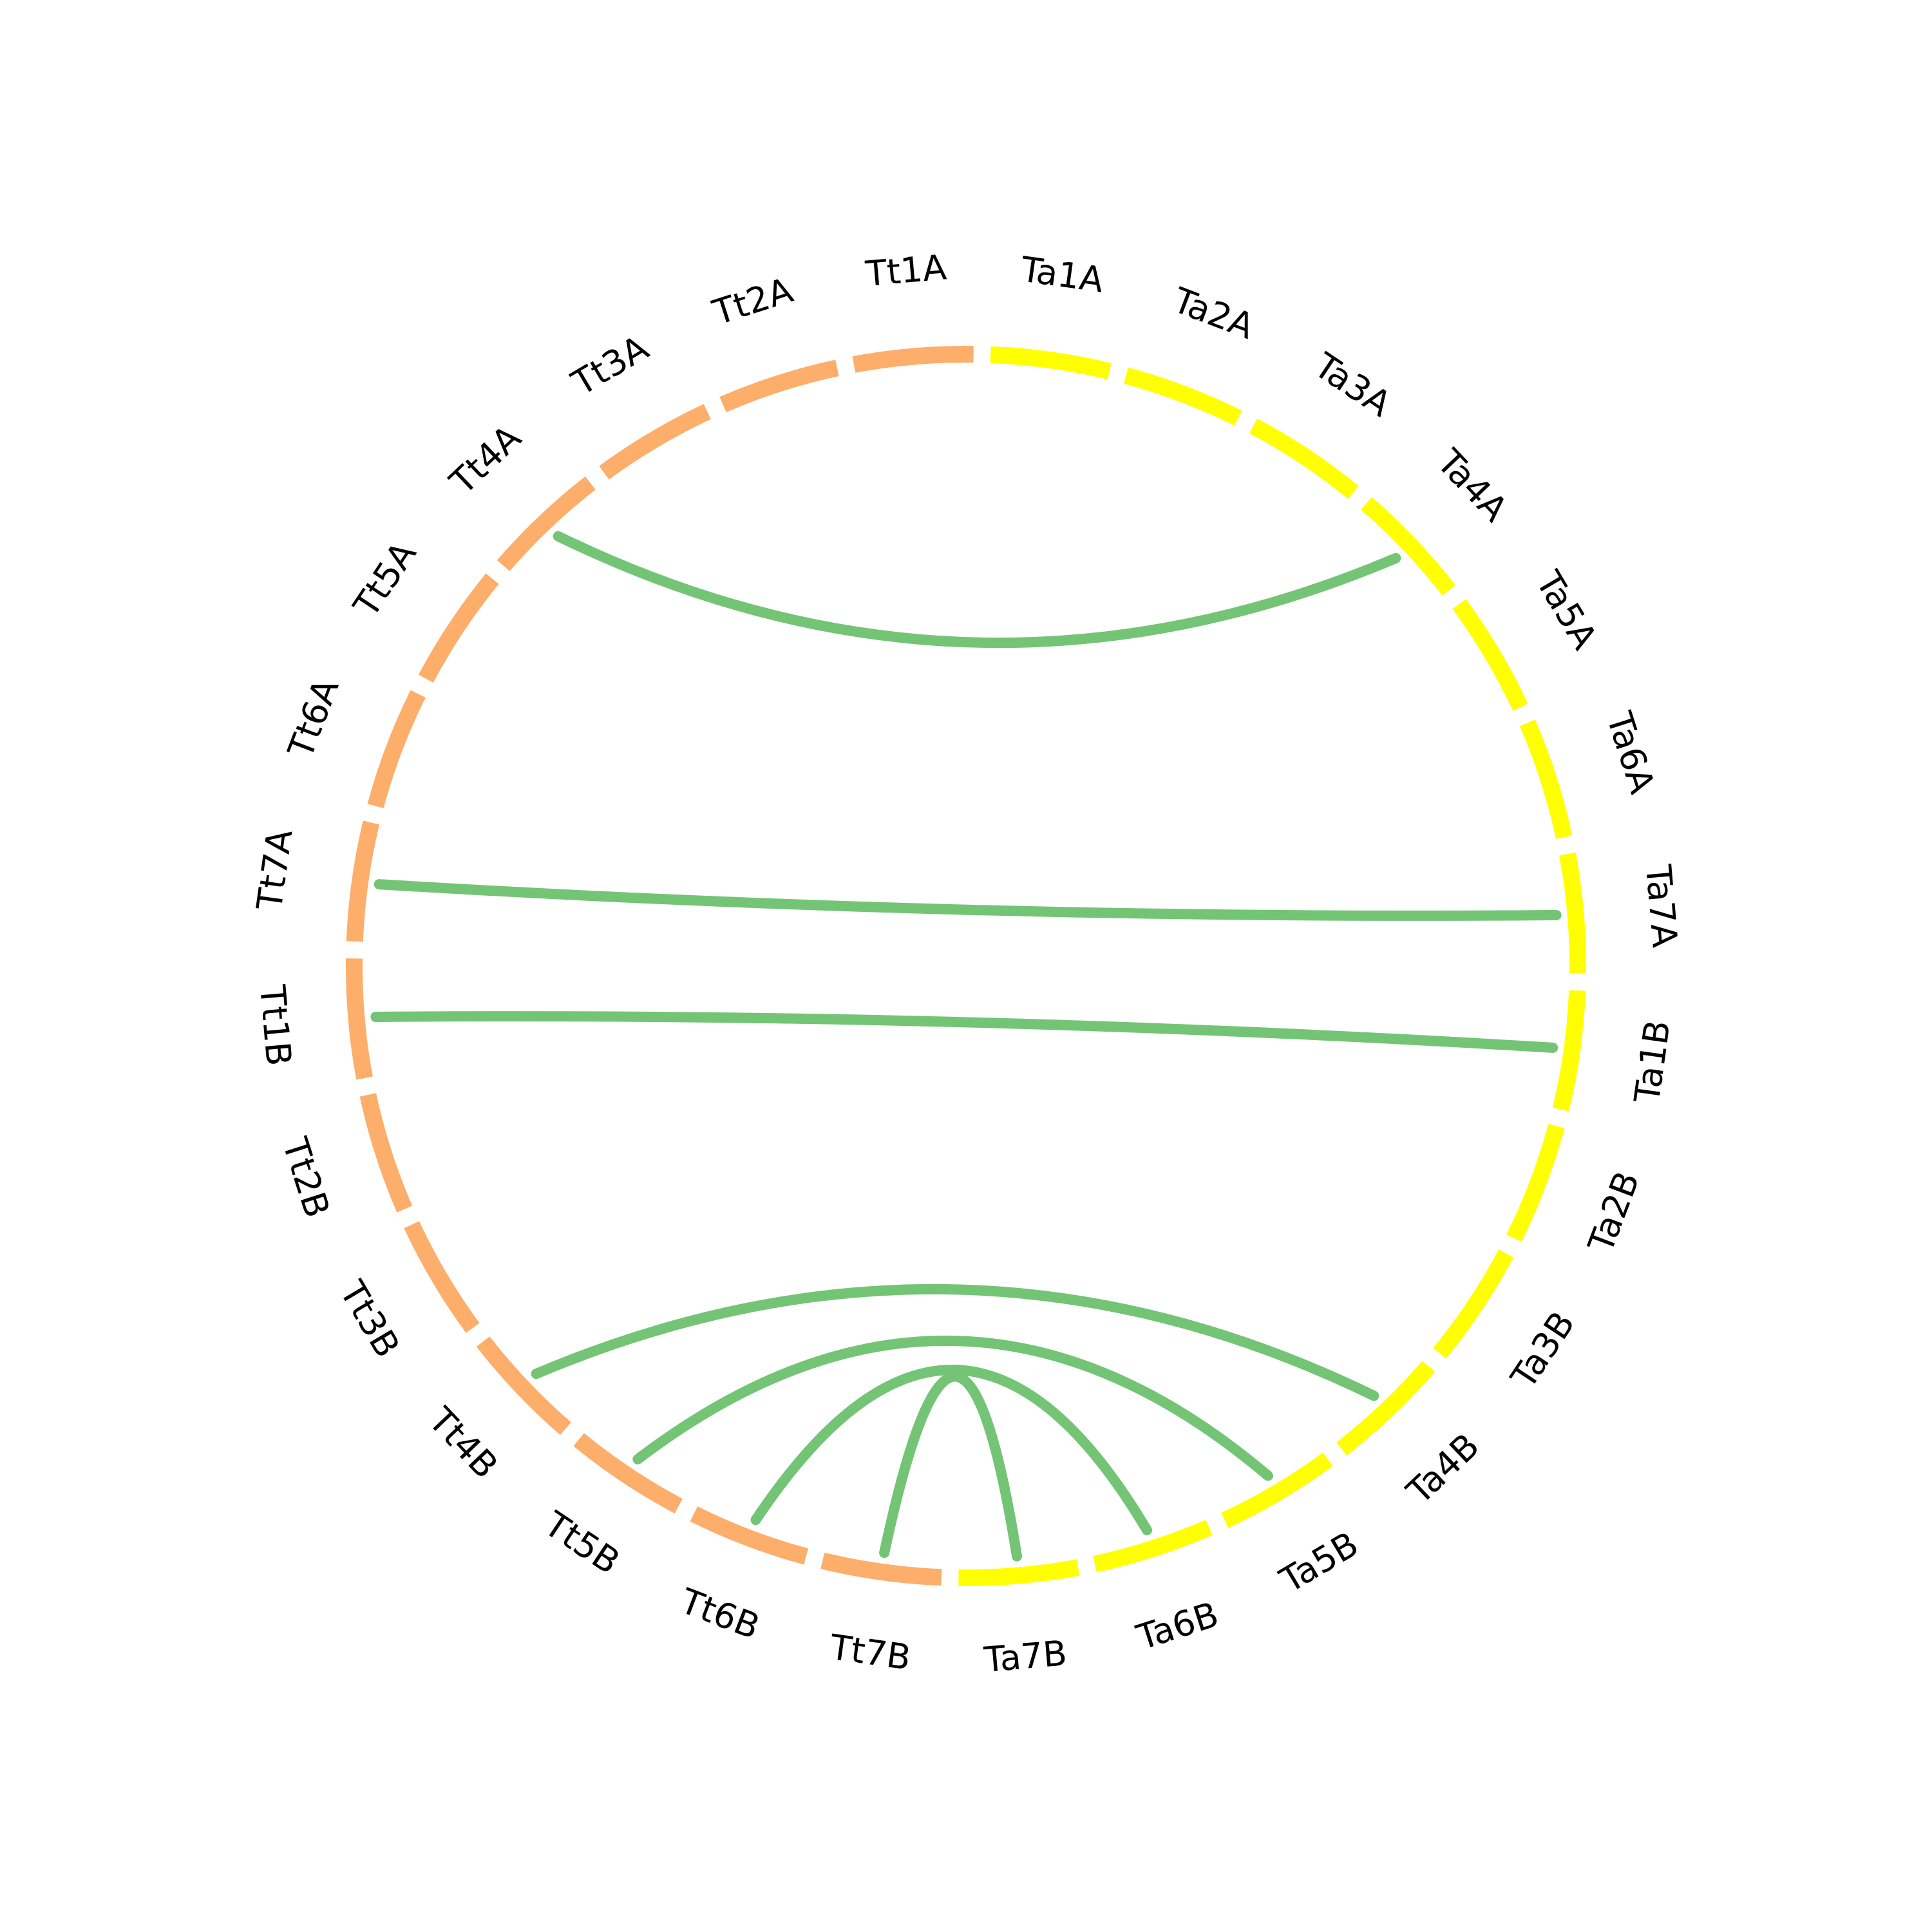  What do you see at coordinates (459, 628) in the screenshot?
I see `segment-tt5a` at bounding box center [459, 628].